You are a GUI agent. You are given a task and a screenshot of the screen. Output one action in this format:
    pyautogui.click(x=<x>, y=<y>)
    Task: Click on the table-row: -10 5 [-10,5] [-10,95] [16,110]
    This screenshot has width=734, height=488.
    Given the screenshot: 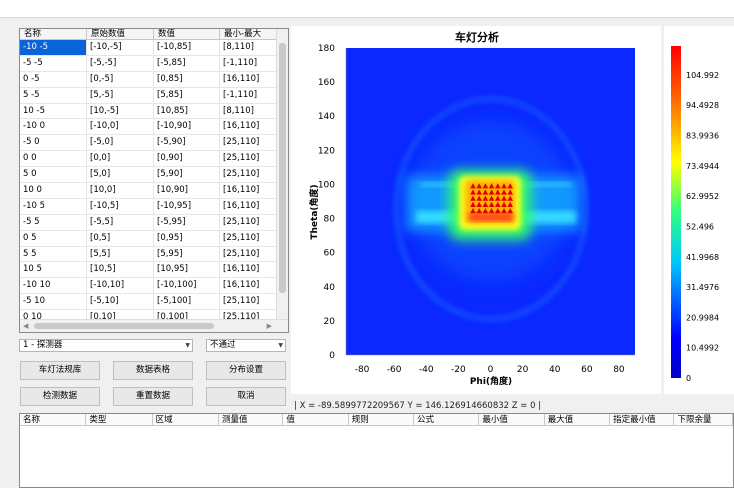 What is the action you would take?
    pyautogui.click(x=149, y=206)
    